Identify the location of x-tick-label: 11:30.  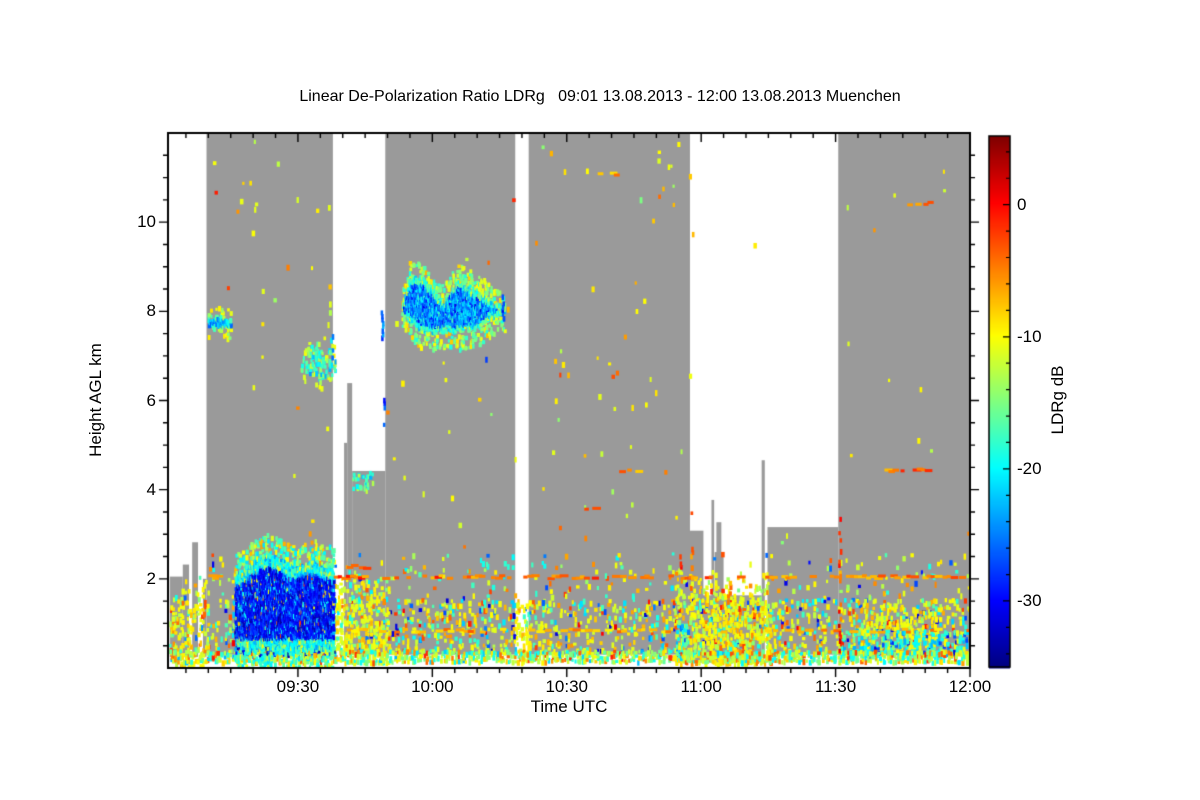
(835, 686).